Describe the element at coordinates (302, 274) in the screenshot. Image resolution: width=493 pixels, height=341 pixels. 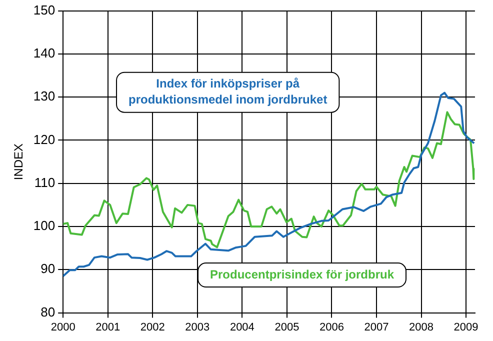
I see `series-label: Producentprisindex för jordbruk` at that location.